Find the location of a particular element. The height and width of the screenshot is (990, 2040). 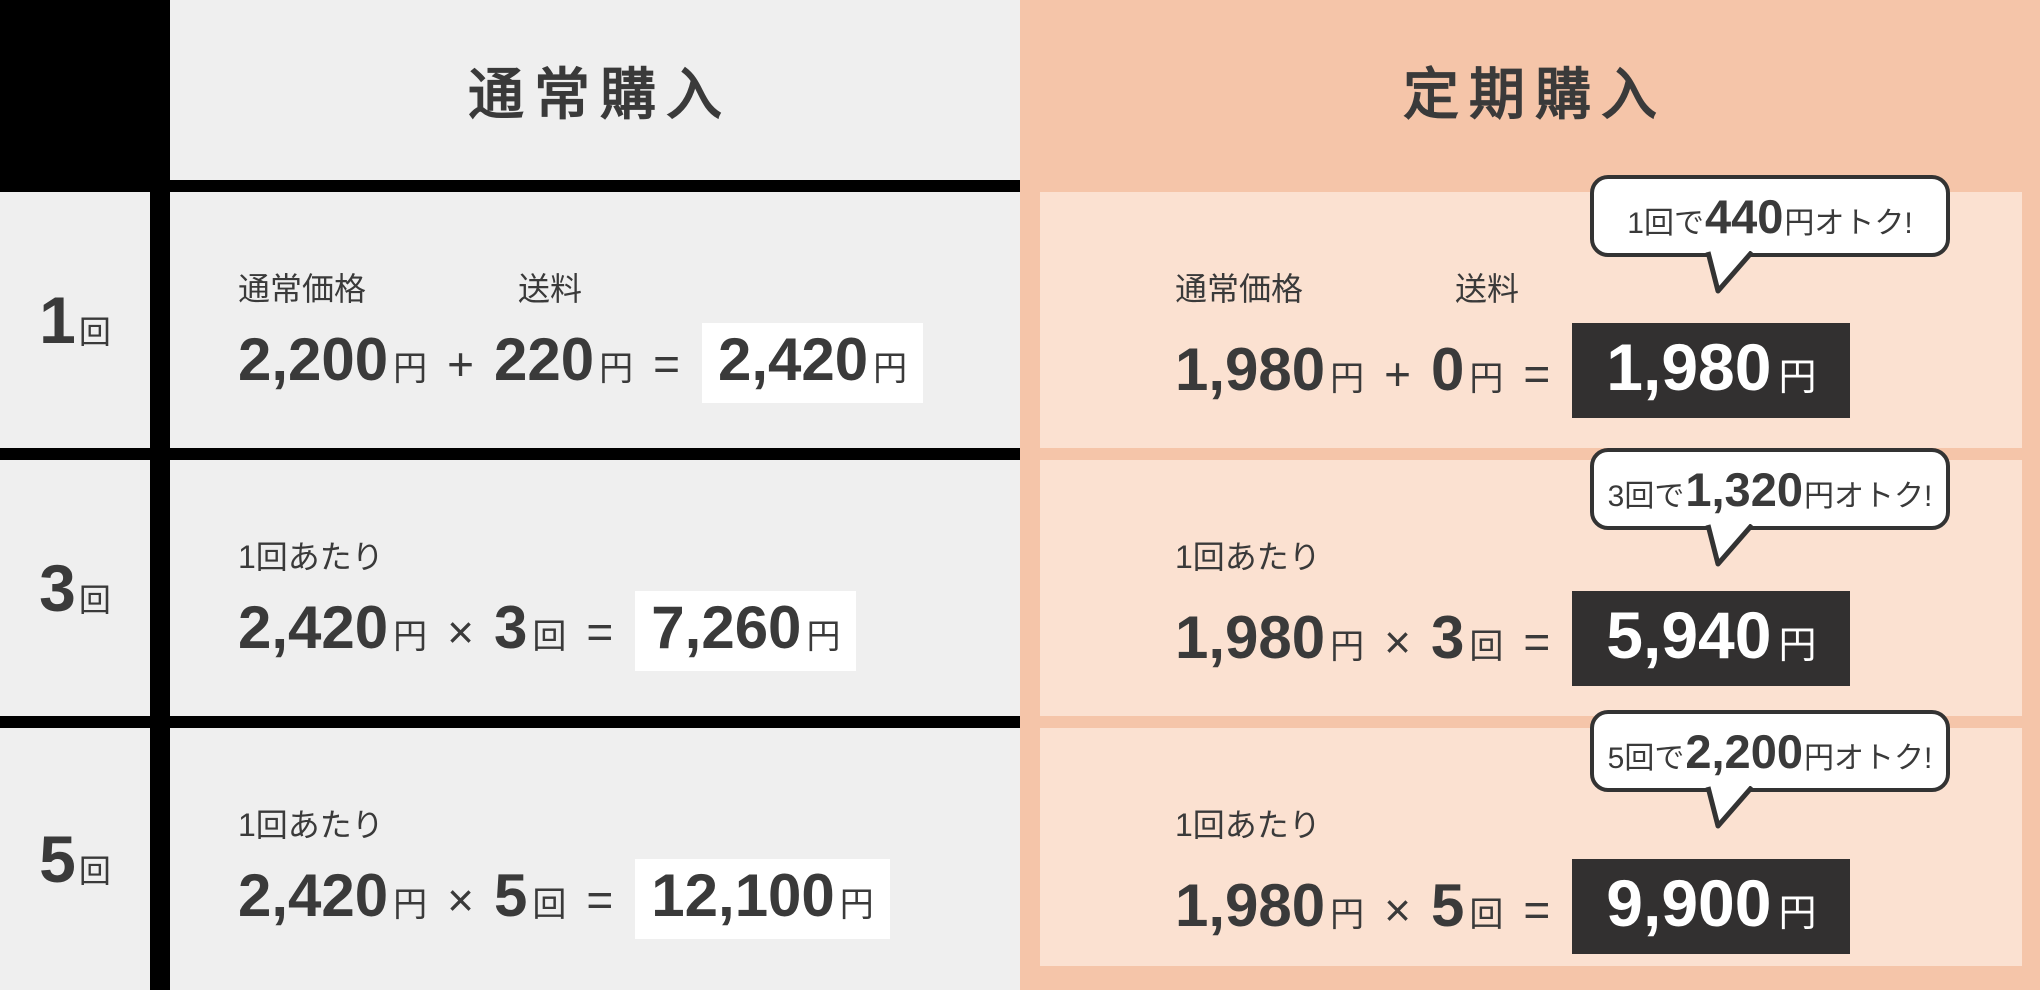

row-count-1: 1 回 is located at coordinates (75, 320).